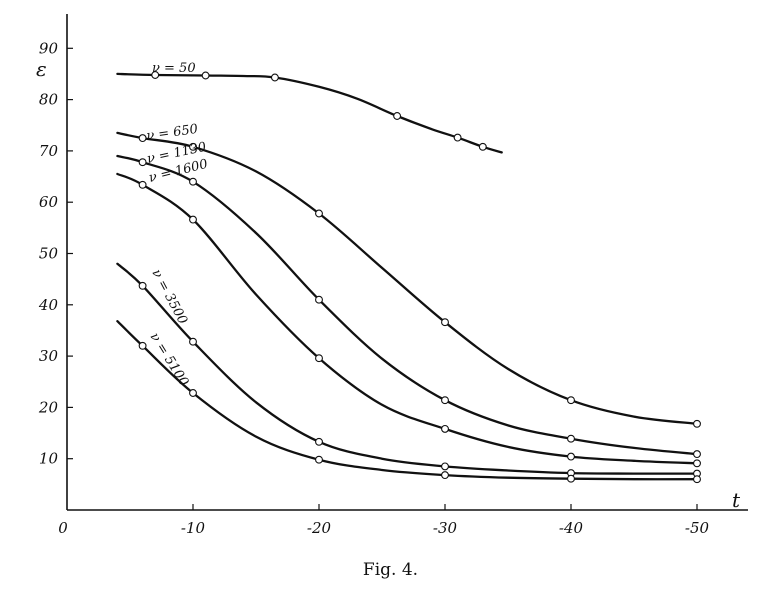  What do you see at coordinates (390, 570) in the screenshot?
I see `figure-caption: Fig. 4.` at bounding box center [390, 570].